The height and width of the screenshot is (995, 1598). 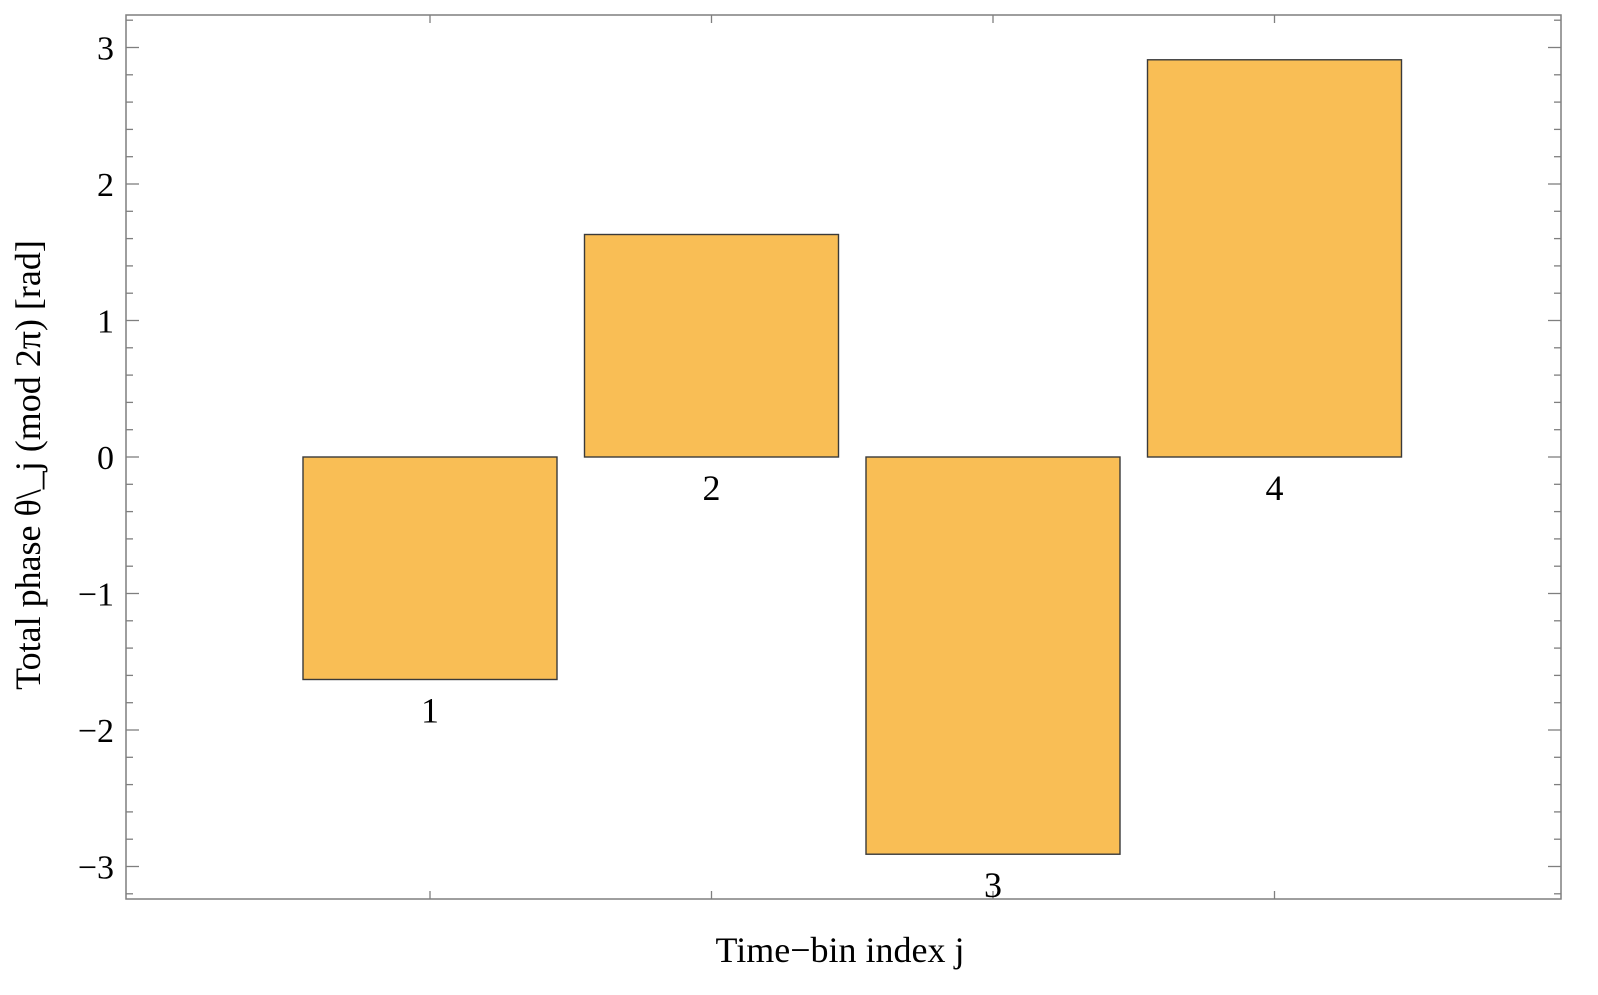 What do you see at coordinates (1275, 488) in the screenshot?
I see `bar-label-4: 4` at bounding box center [1275, 488].